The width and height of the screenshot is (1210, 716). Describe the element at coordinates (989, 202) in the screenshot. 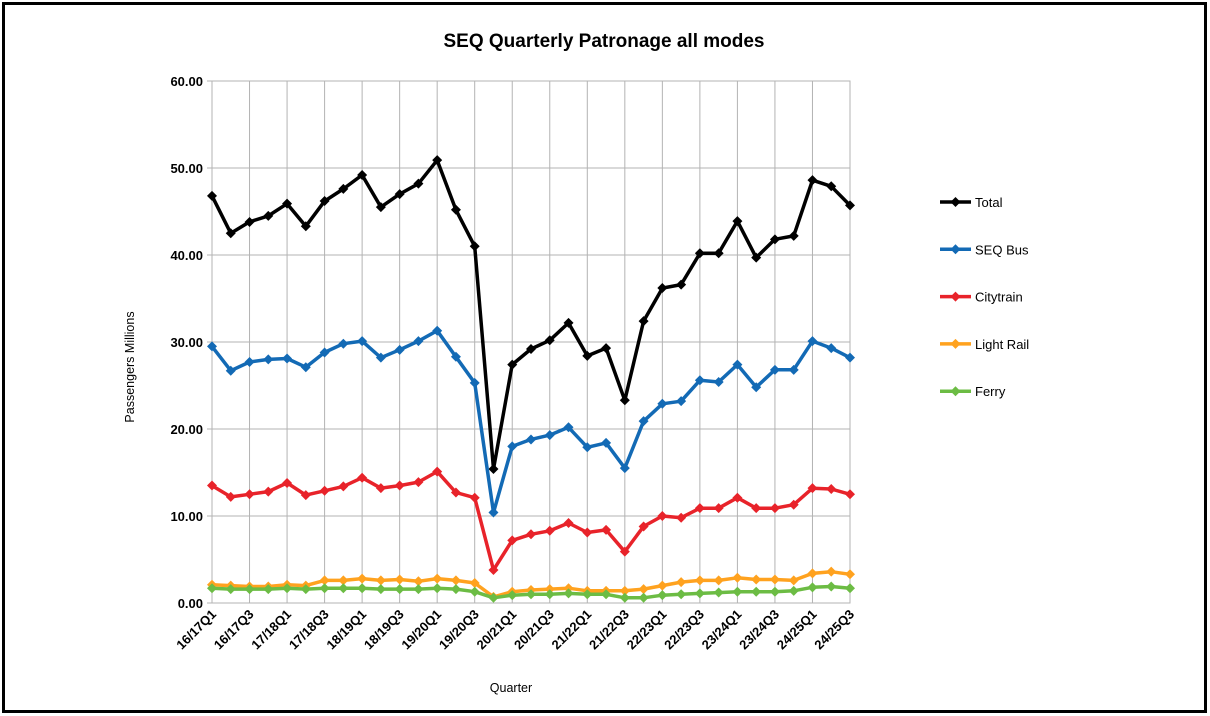

I see `legend-label: Total` at that location.